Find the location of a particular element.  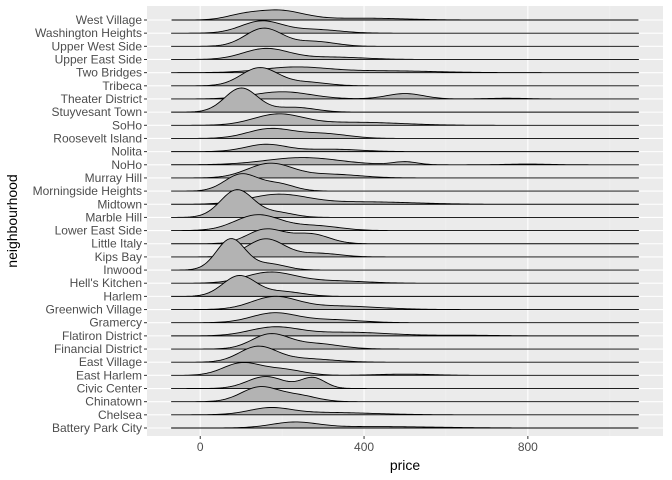

y-tick-label: Tribeca is located at coordinates (122, 86).